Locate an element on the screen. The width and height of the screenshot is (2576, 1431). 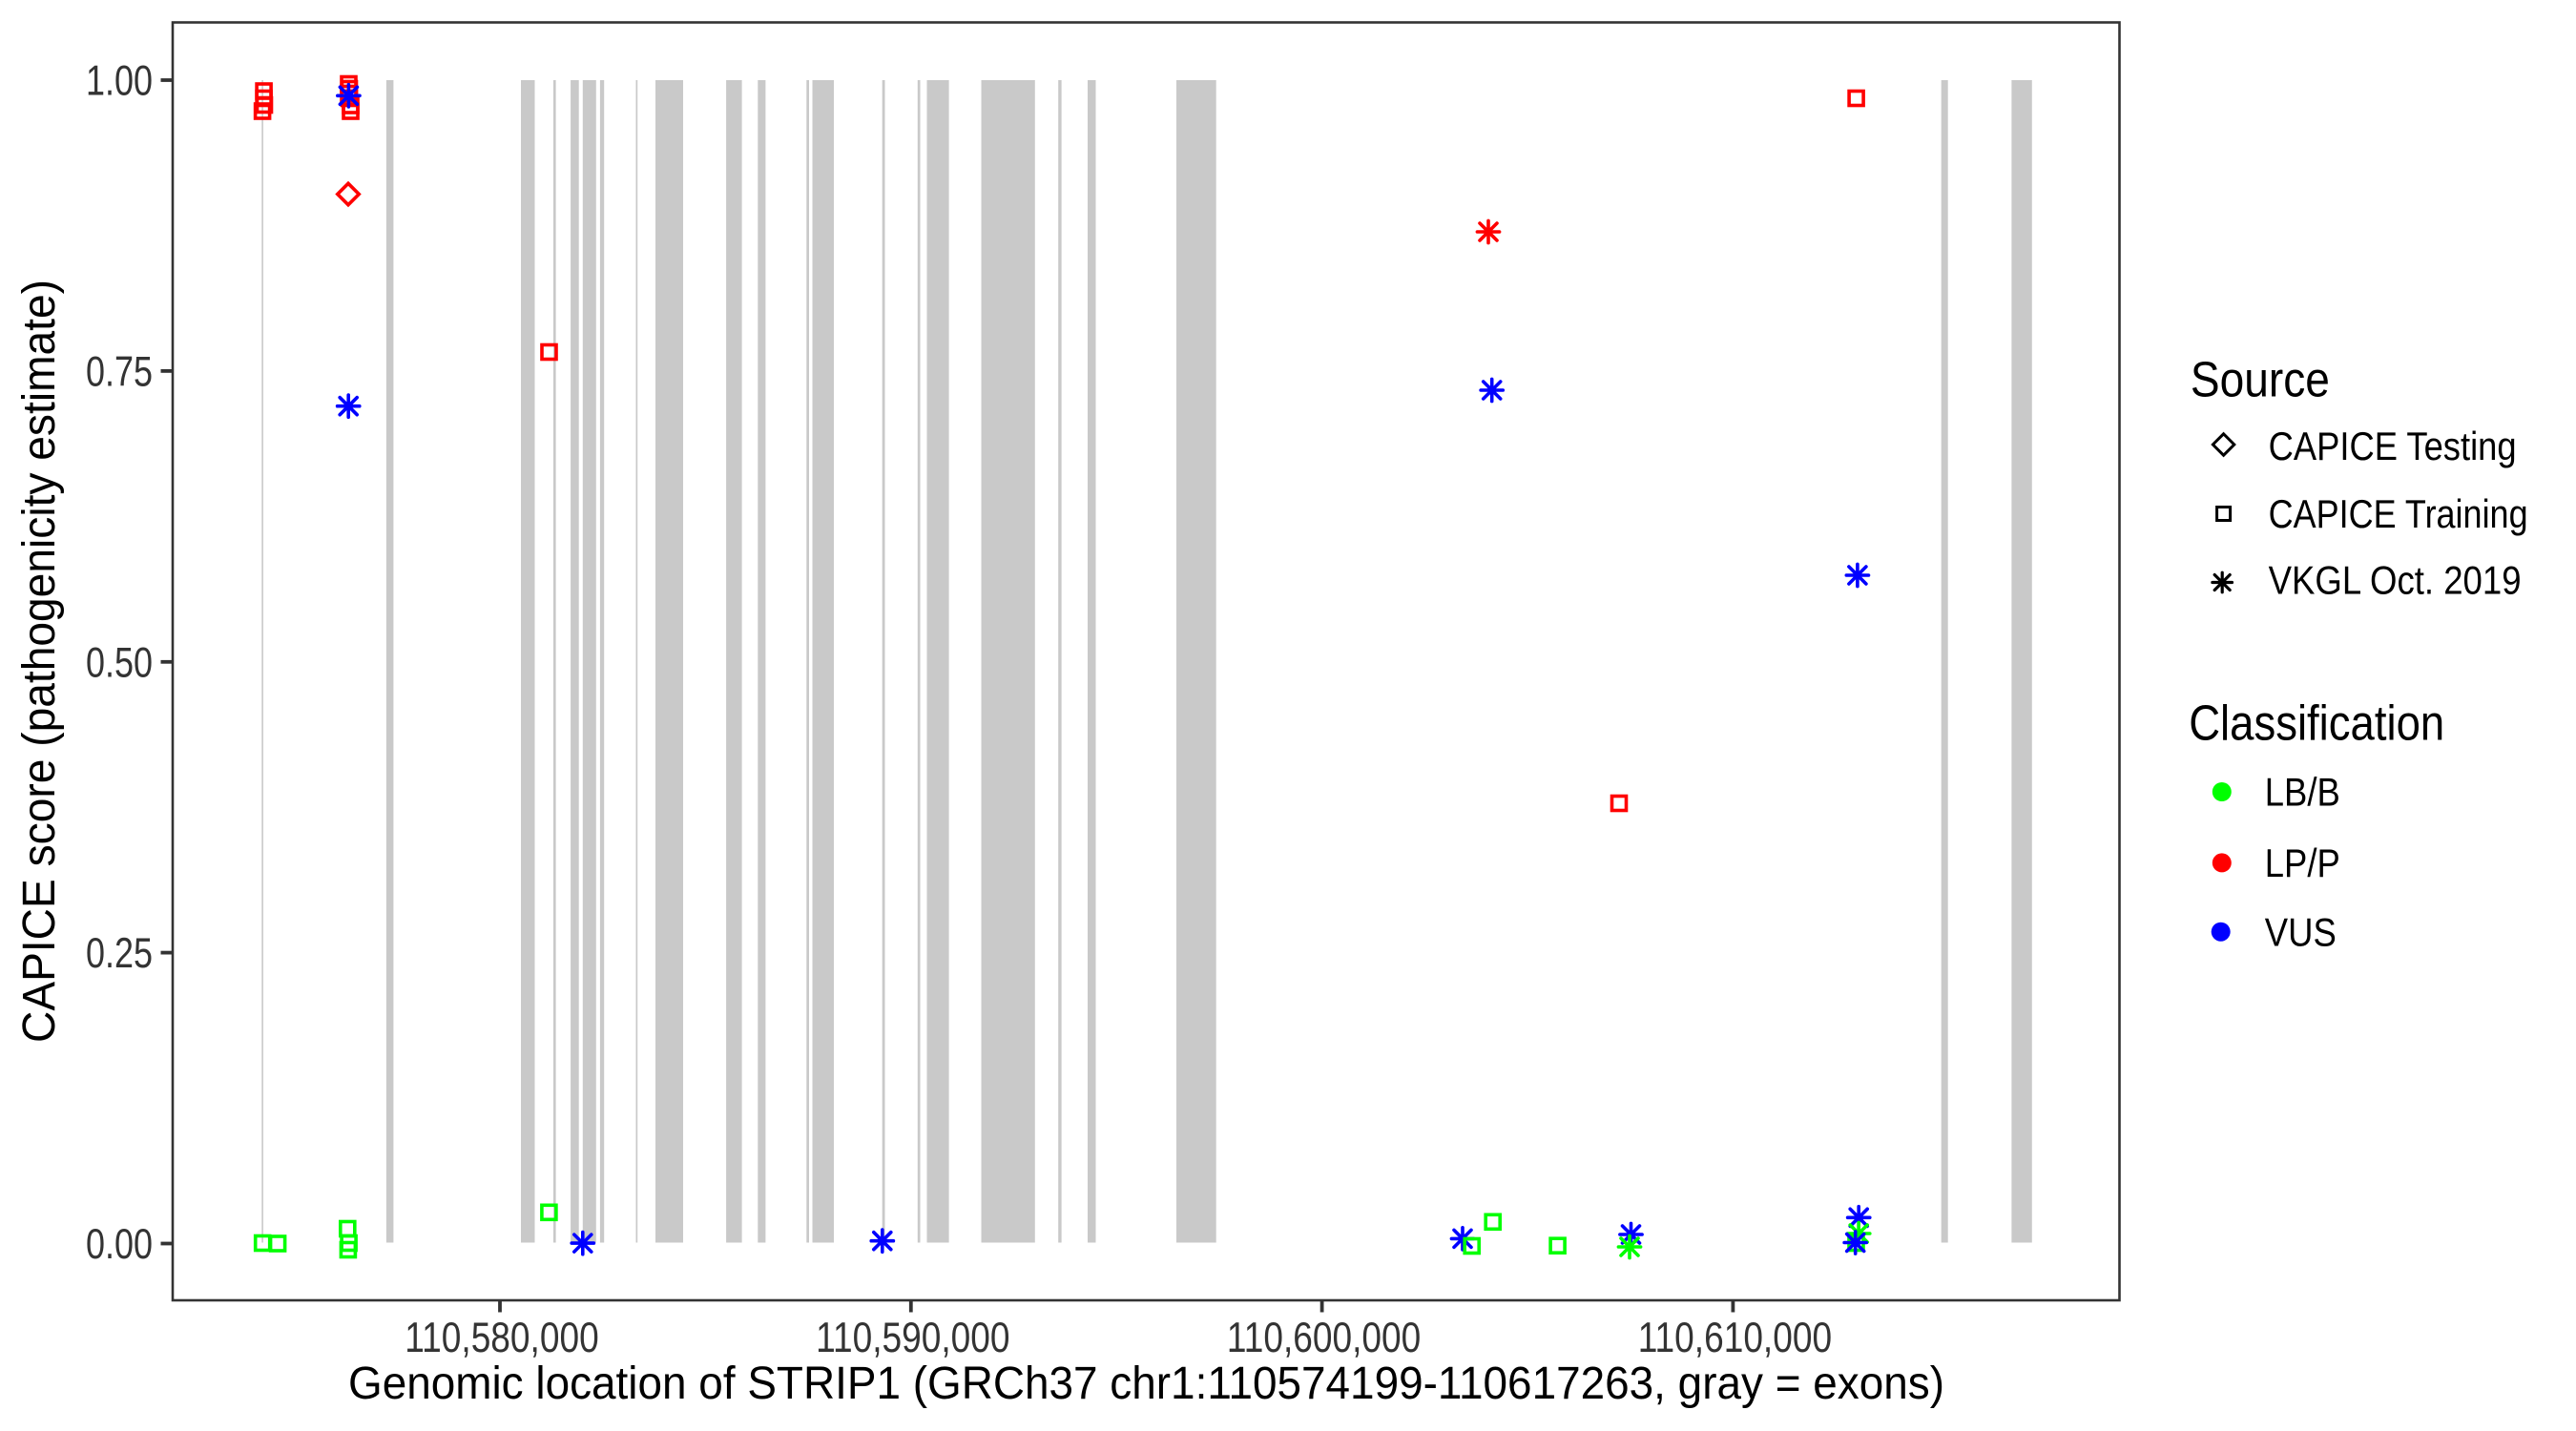
svg-text: Source is located at coordinates (2260, 379).